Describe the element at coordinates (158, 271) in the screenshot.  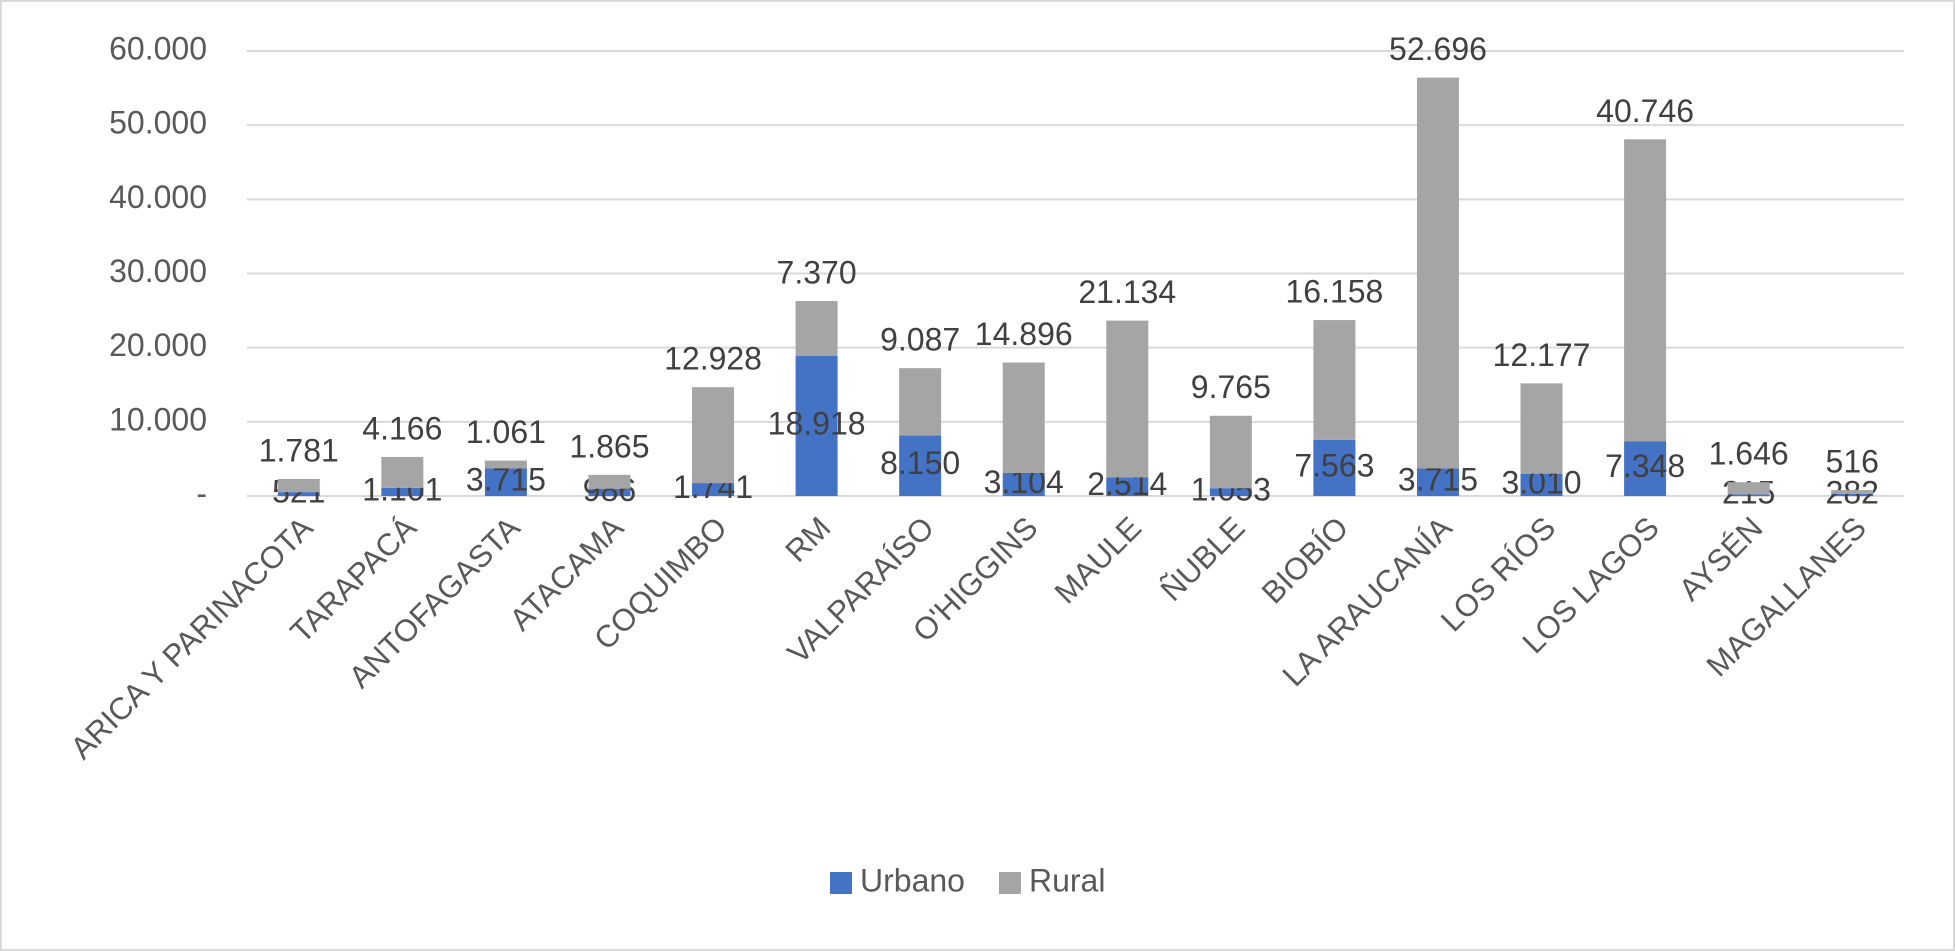
I see `y-tick-label: 30.000` at that location.